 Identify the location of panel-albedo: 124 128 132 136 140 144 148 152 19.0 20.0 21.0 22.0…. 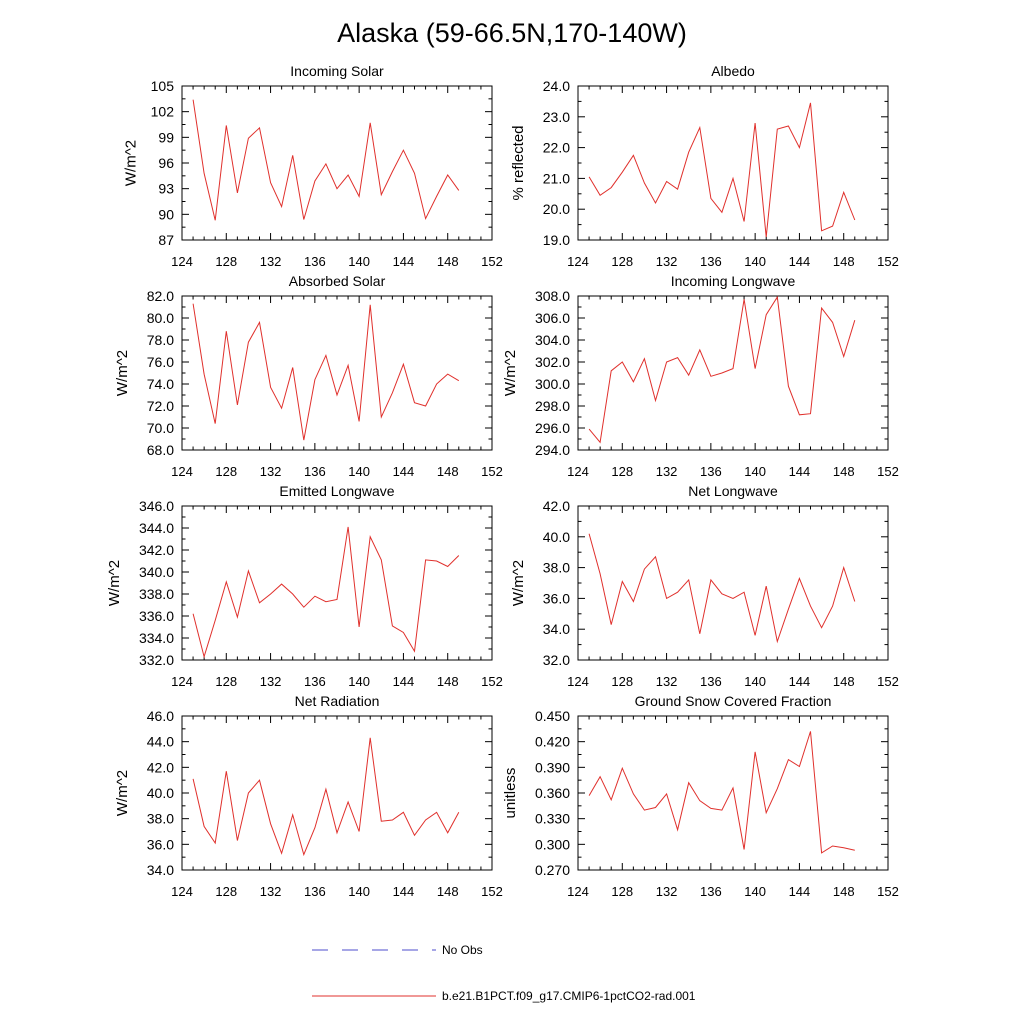
(704, 166).